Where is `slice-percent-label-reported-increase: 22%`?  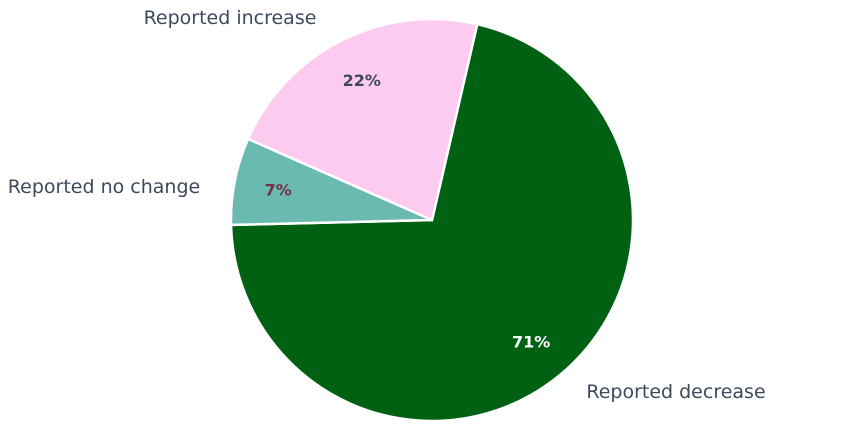
slice-percent-label-reported-increase: 22% is located at coordinates (362, 80).